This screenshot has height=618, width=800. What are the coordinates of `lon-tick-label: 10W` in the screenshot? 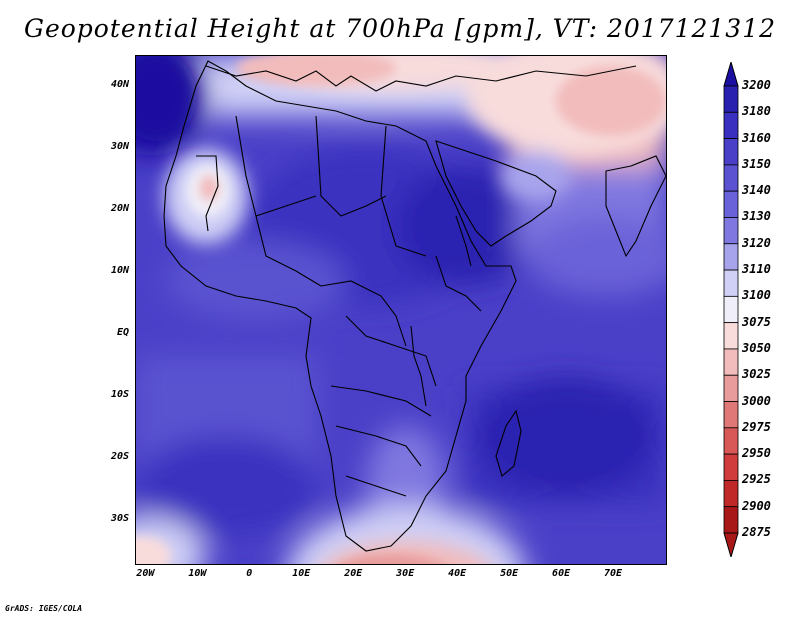 It's located at (197, 573).